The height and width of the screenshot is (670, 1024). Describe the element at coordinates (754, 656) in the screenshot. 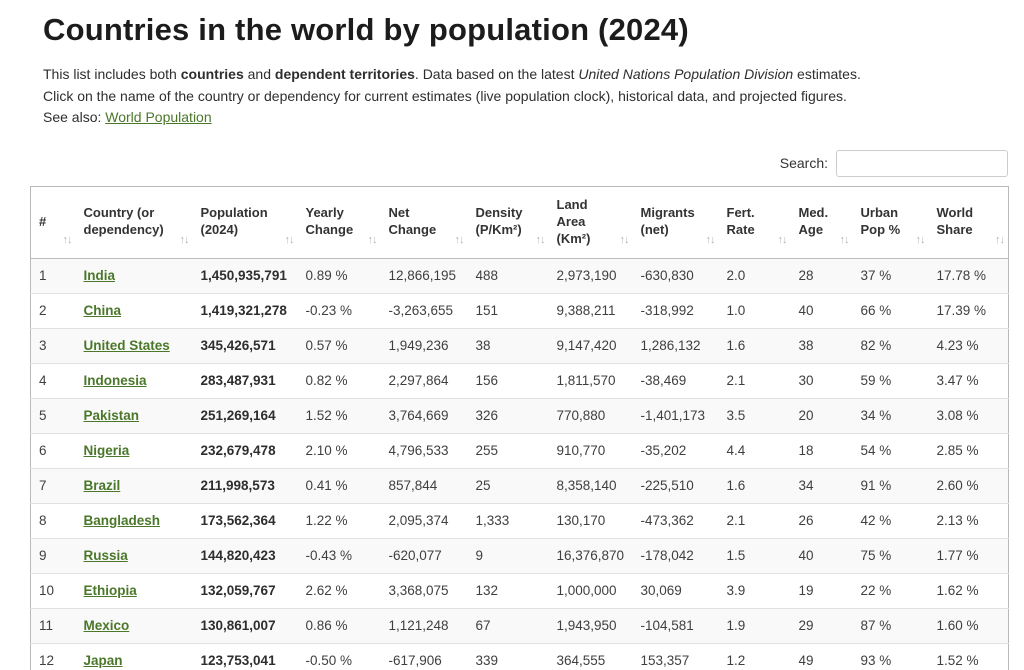

I see `cell-fert_rate: 1.2` at that location.